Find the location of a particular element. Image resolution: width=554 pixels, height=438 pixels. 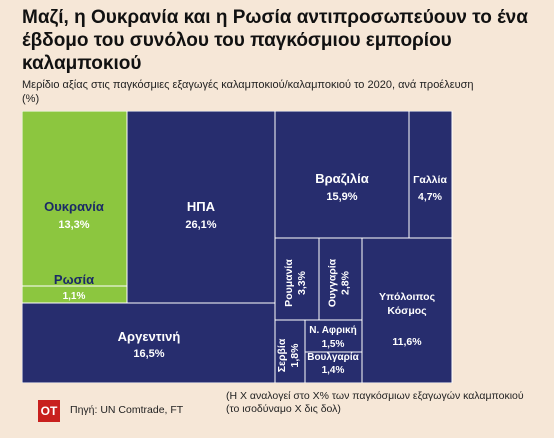

tile-4-value: 15,9% is located at coordinates (341, 197).